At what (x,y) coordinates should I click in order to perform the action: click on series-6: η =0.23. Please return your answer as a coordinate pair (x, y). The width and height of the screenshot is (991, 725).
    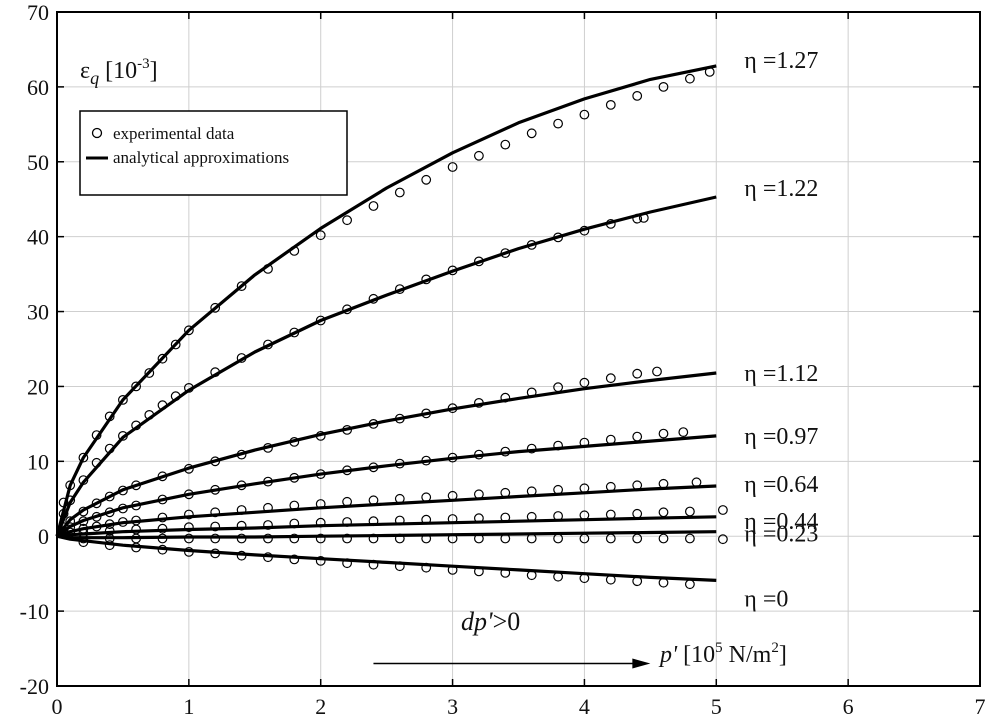
    Looking at the image, I should click on (437, 535).